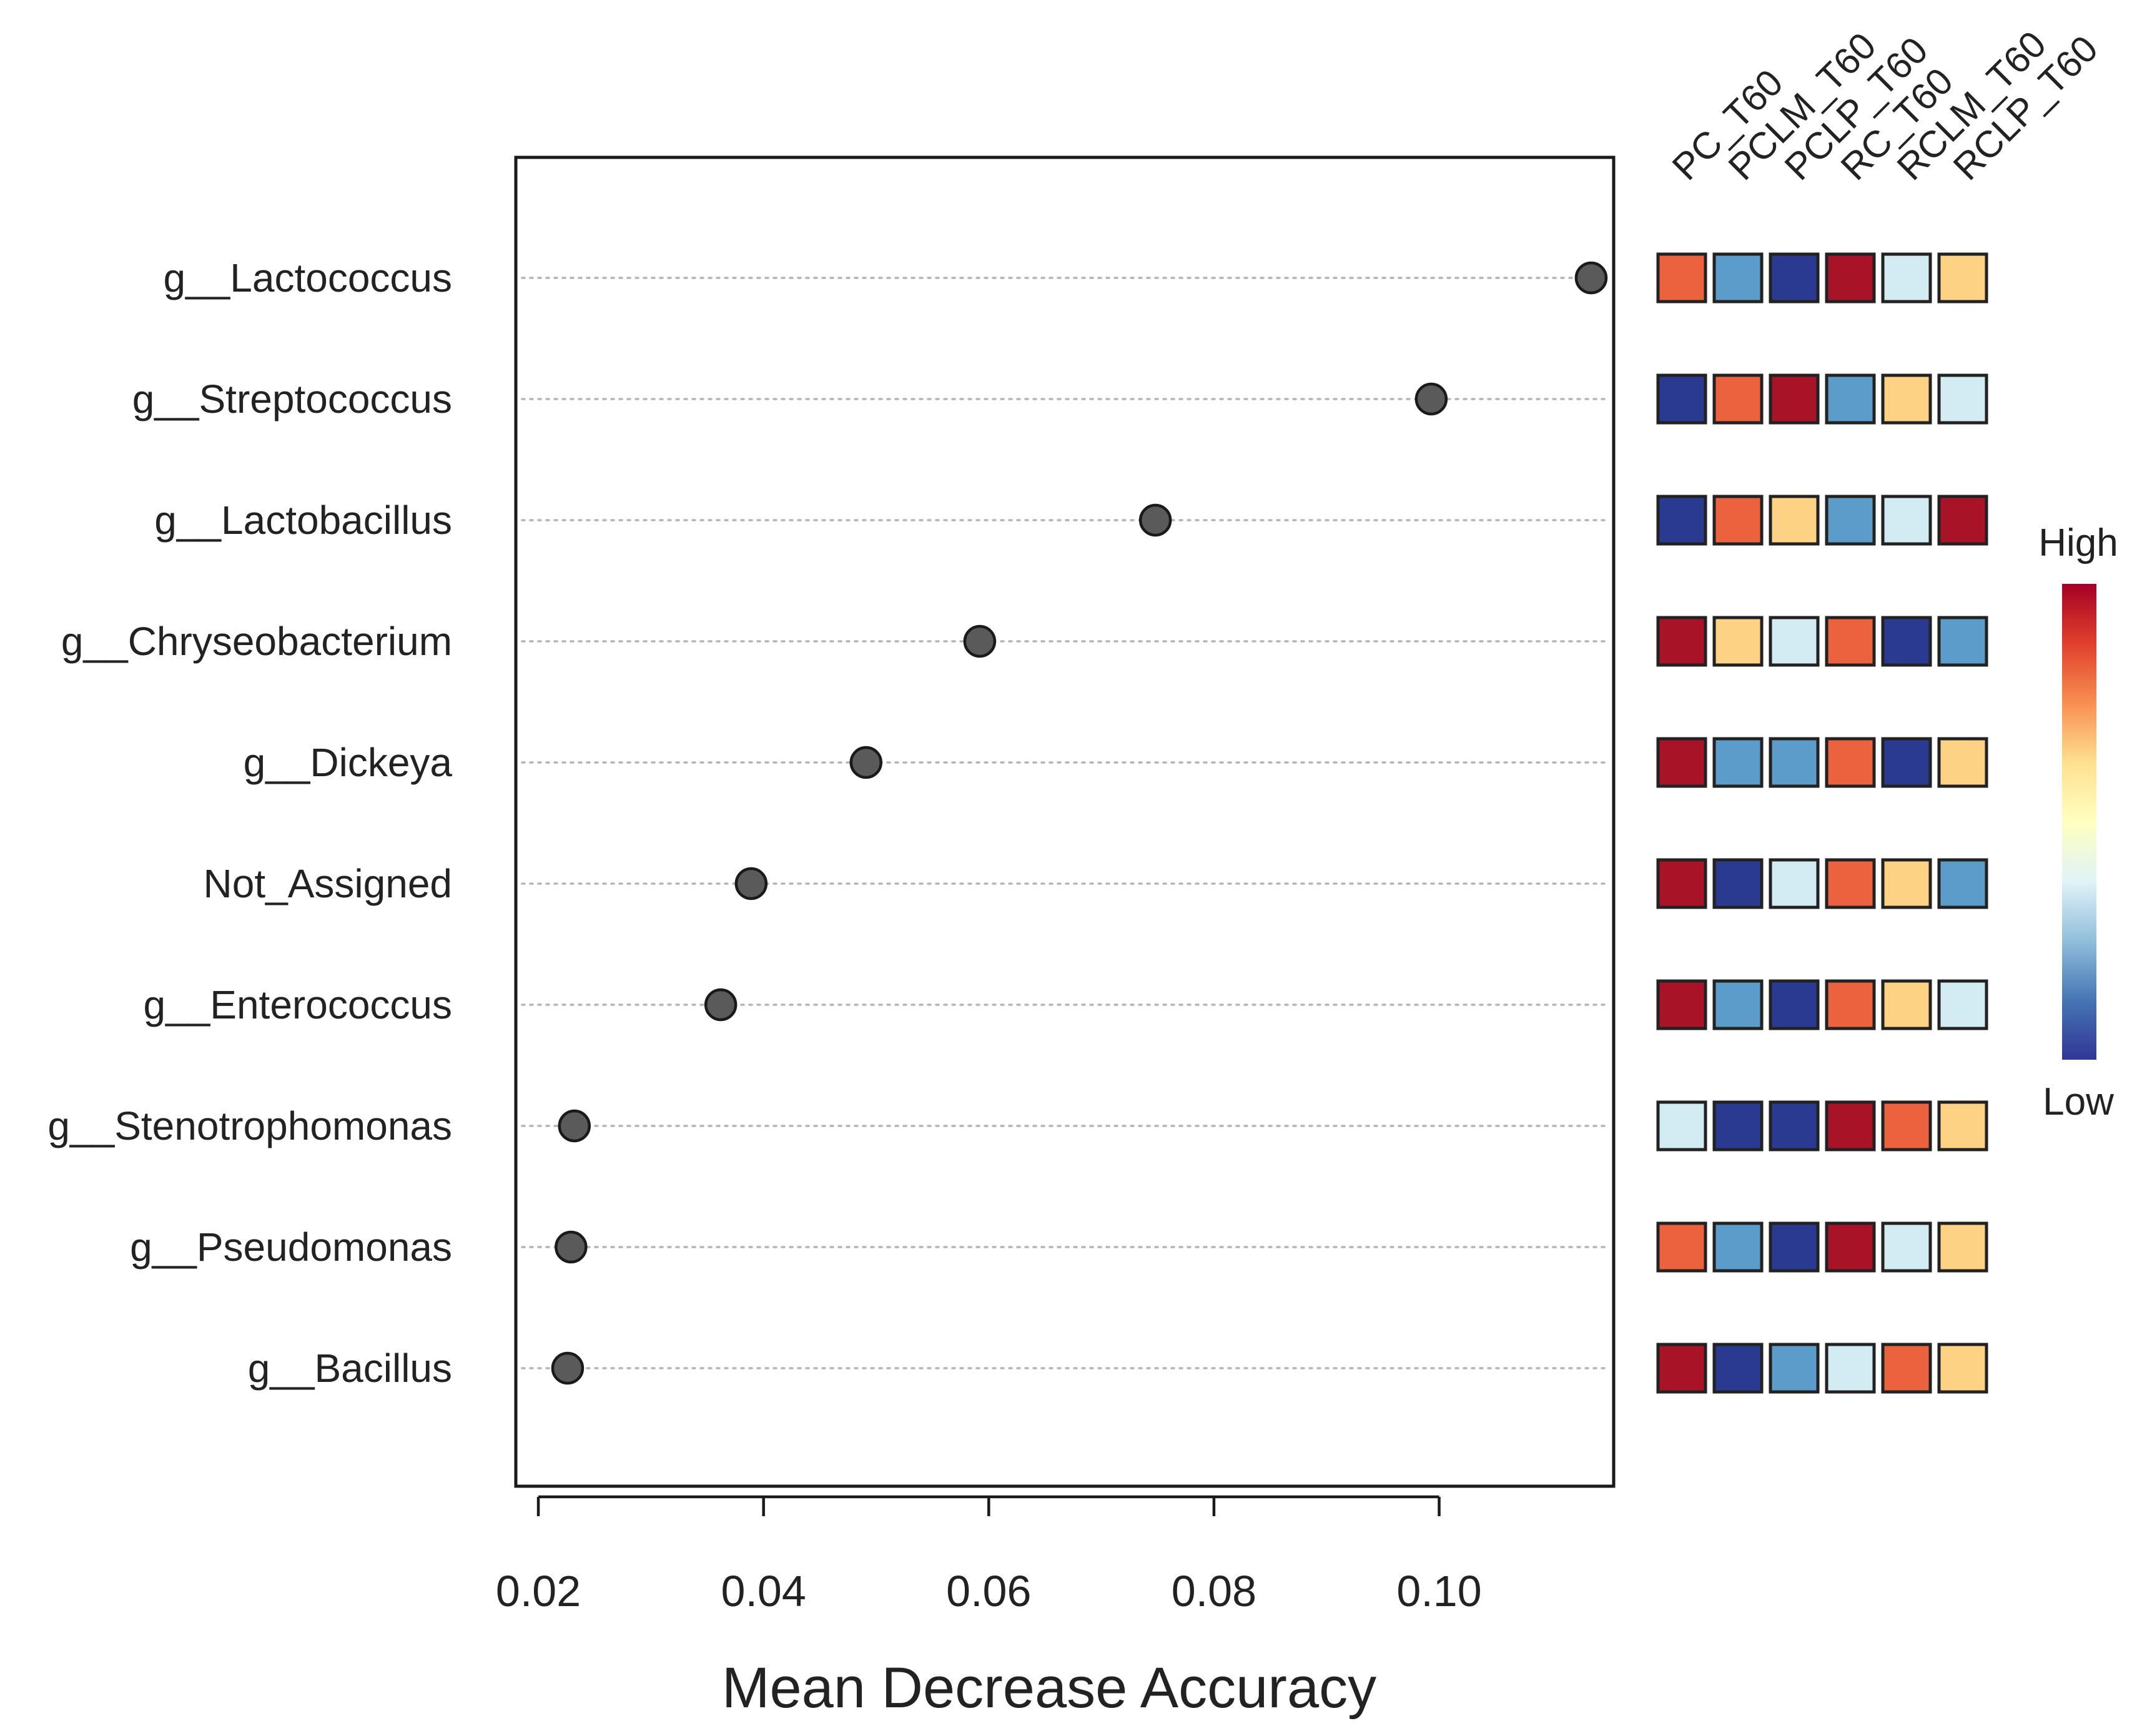  What do you see at coordinates (763, 1591) in the screenshot?
I see `x-tick-label: 0.04` at bounding box center [763, 1591].